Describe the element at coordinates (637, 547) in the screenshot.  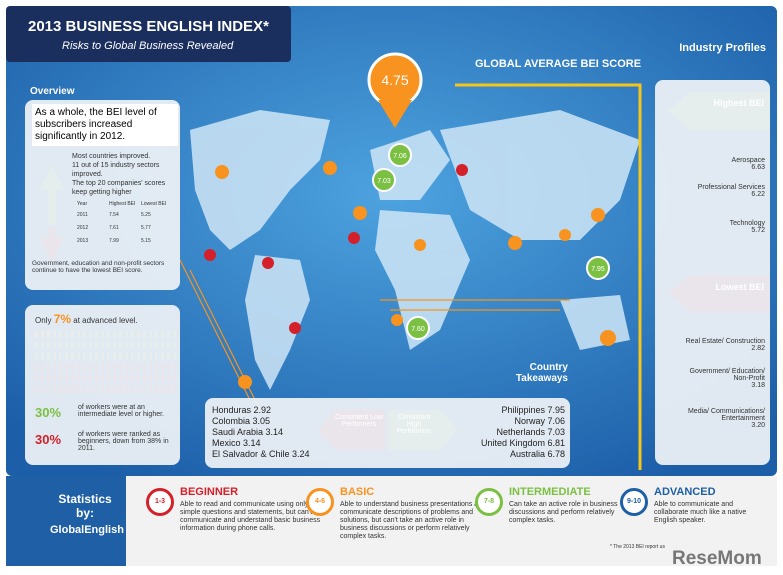
I see `footnote: * The 2013 BEI report us` at that location.